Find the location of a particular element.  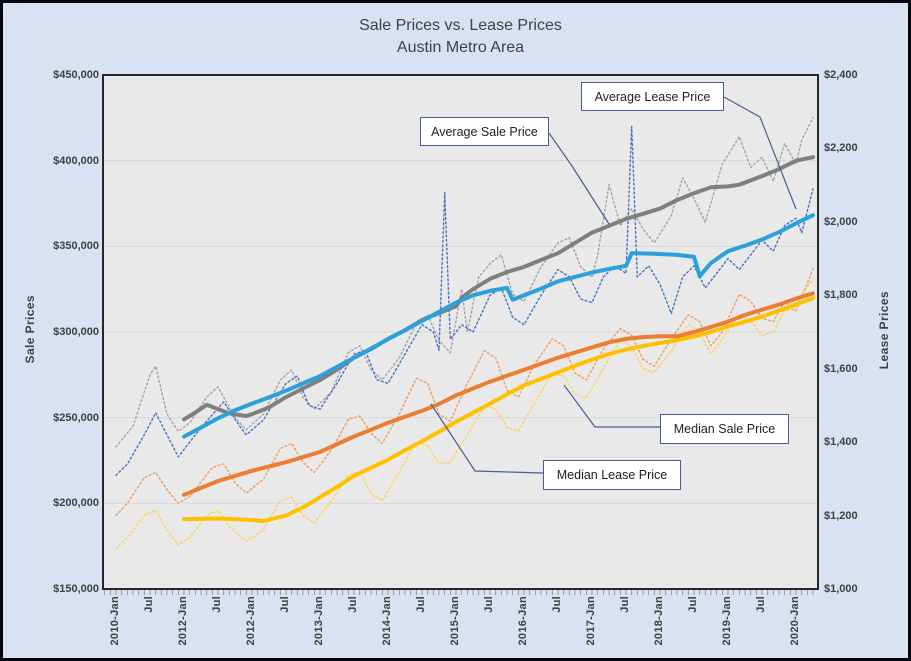

left-axis-tick-label: $150,000 is located at coordinates (76, 589).